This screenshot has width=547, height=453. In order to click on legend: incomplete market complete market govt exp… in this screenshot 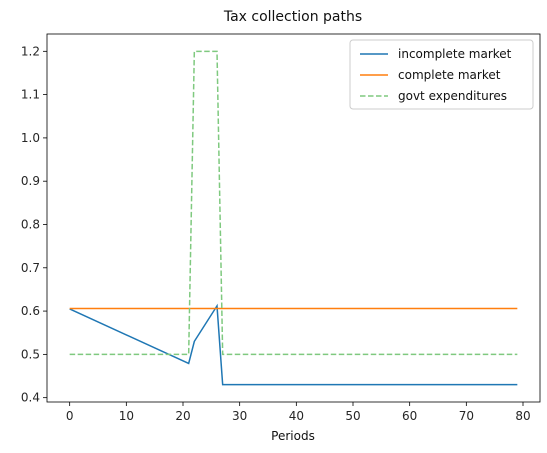, I will do `click(441, 74)`.